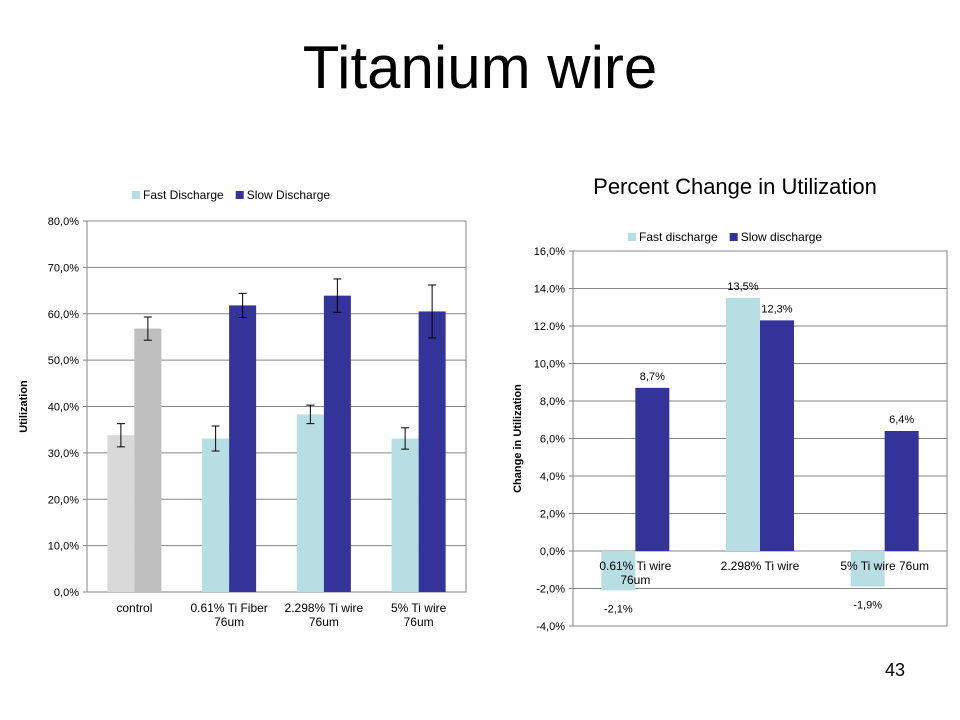 Image resolution: width=960 pixels, height=720 pixels. I want to click on y-tick-label: 14.0%, so click(549, 290).